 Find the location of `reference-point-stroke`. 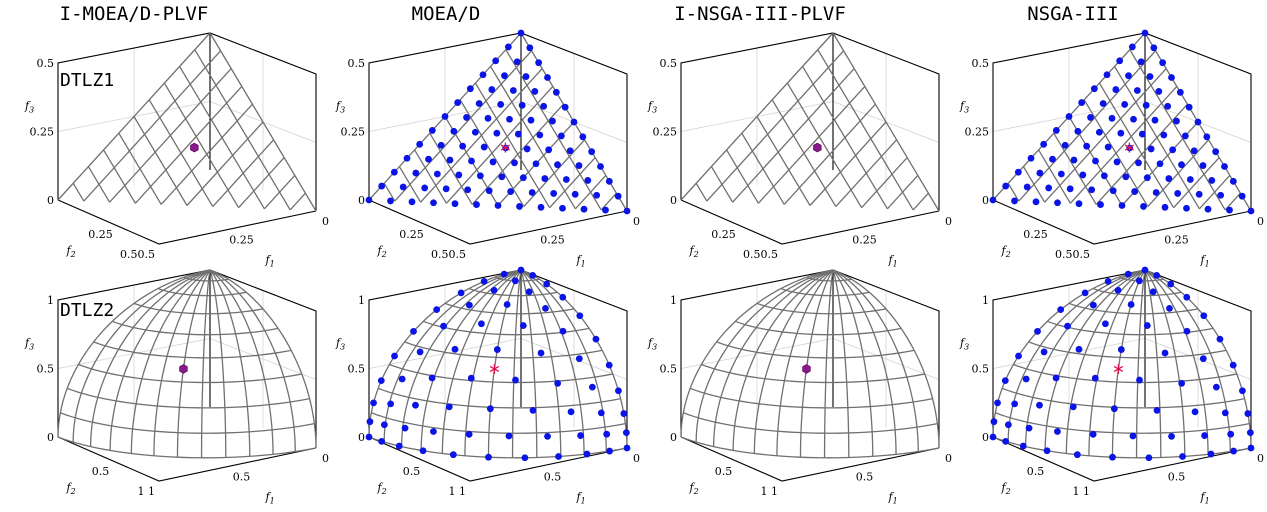

reference-point-stroke is located at coordinates (505, 147).